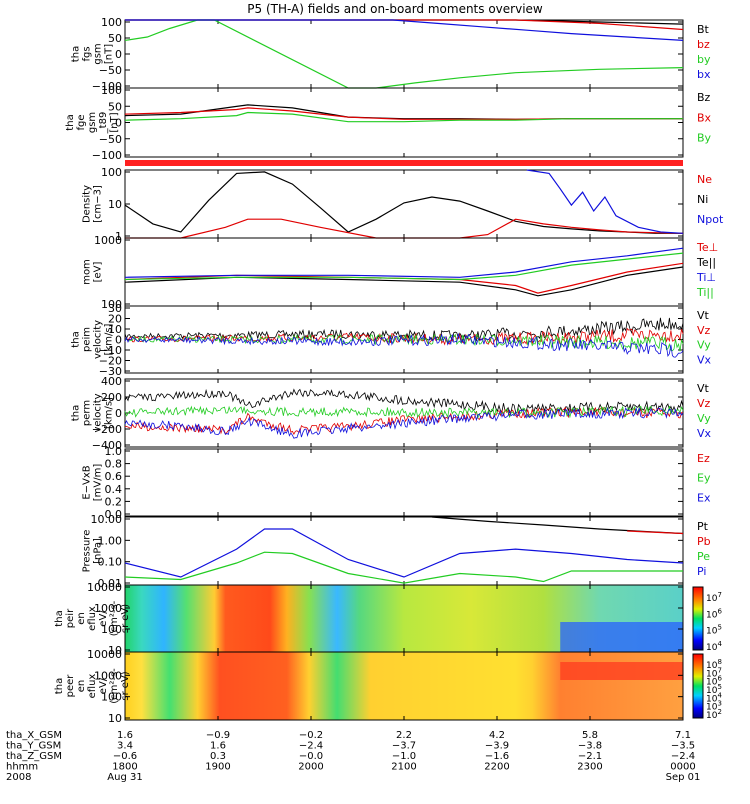  Describe the element at coordinates (108, 675) in the screenshot. I see `y-tick-label: 1000` at that location.